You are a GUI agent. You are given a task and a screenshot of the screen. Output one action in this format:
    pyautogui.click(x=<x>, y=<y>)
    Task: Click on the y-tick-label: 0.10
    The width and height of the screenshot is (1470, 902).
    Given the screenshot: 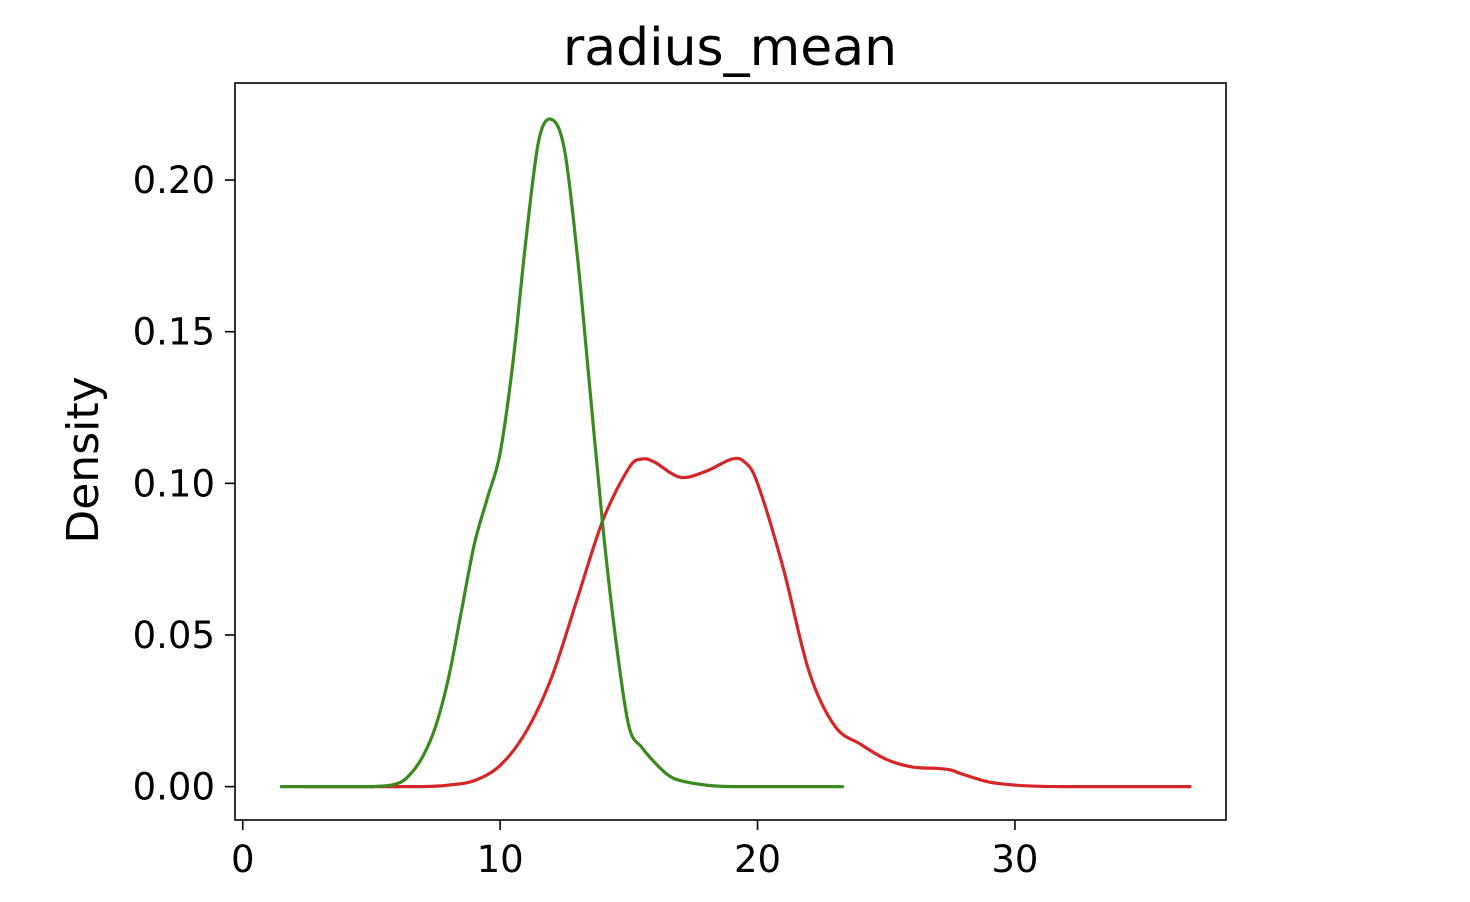 What is the action you would take?
    pyautogui.click(x=174, y=483)
    